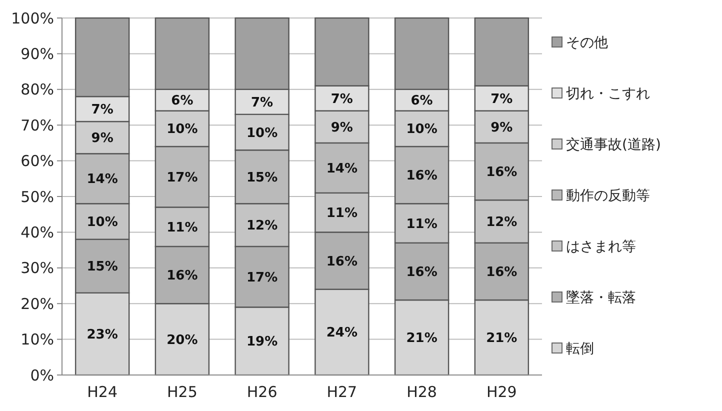  I want to click on y-tick-label: 40%, so click(37, 232).